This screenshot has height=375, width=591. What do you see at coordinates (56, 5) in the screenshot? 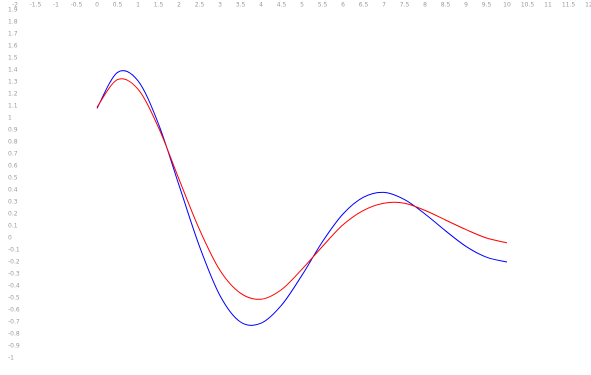
I see `x-tick-label: -1` at bounding box center [56, 5].